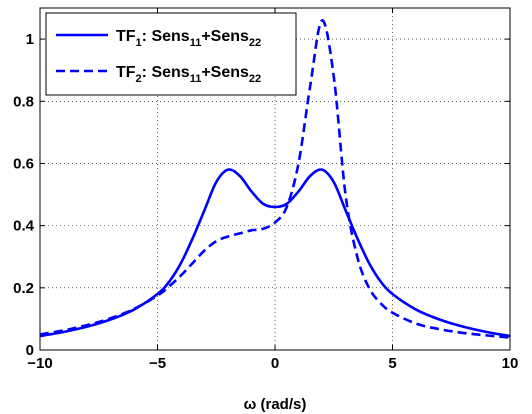 This screenshot has width=532, height=414. What do you see at coordinates (30, 350) in the screenshot?
I see `y-tick-label: 0` at bounding box center [30, 350].